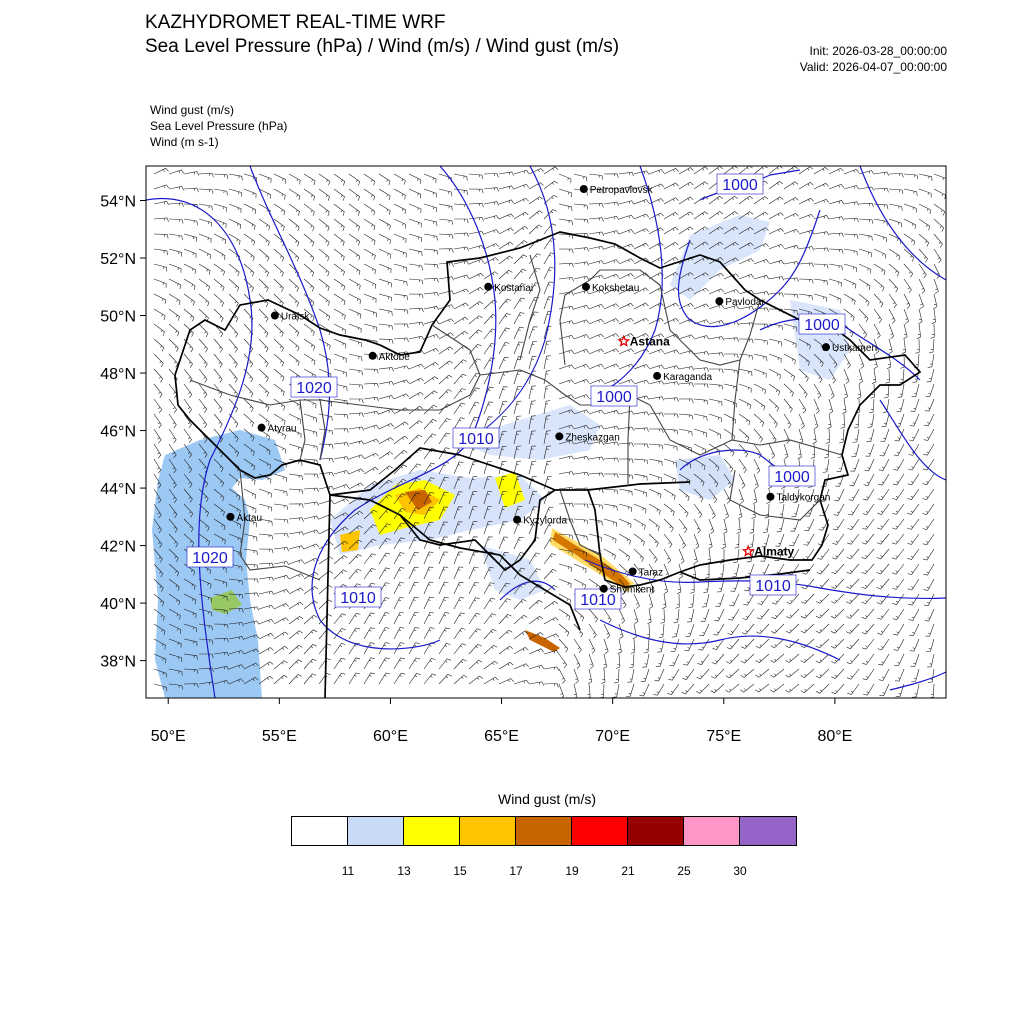 This screenshot has width=1024, height=1024. I want to click on lon-label: 75°E, so click(723, 736).